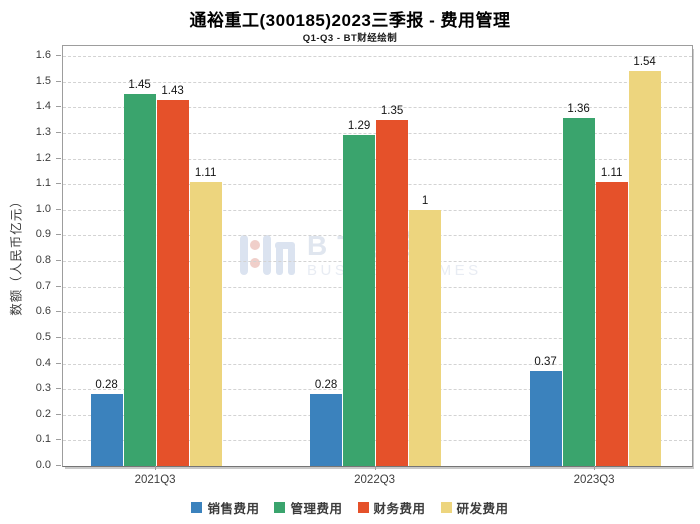 The height and width of the screenshot is (524, 700). What do you see at coordinates (350, 38) in the screenshot?
I see `chart-subtitle: Q1-Q3 - BT财经绘制` at bounding box center [350, 38].